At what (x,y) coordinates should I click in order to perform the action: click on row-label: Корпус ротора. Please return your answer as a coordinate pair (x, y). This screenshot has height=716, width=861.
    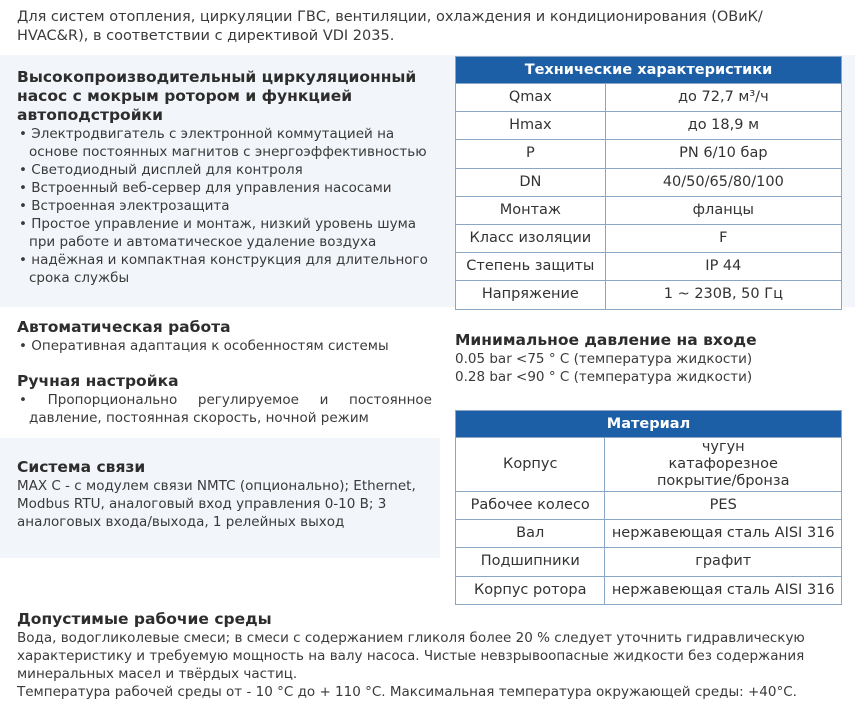
    Looking at the image, I should click on (530, 590).